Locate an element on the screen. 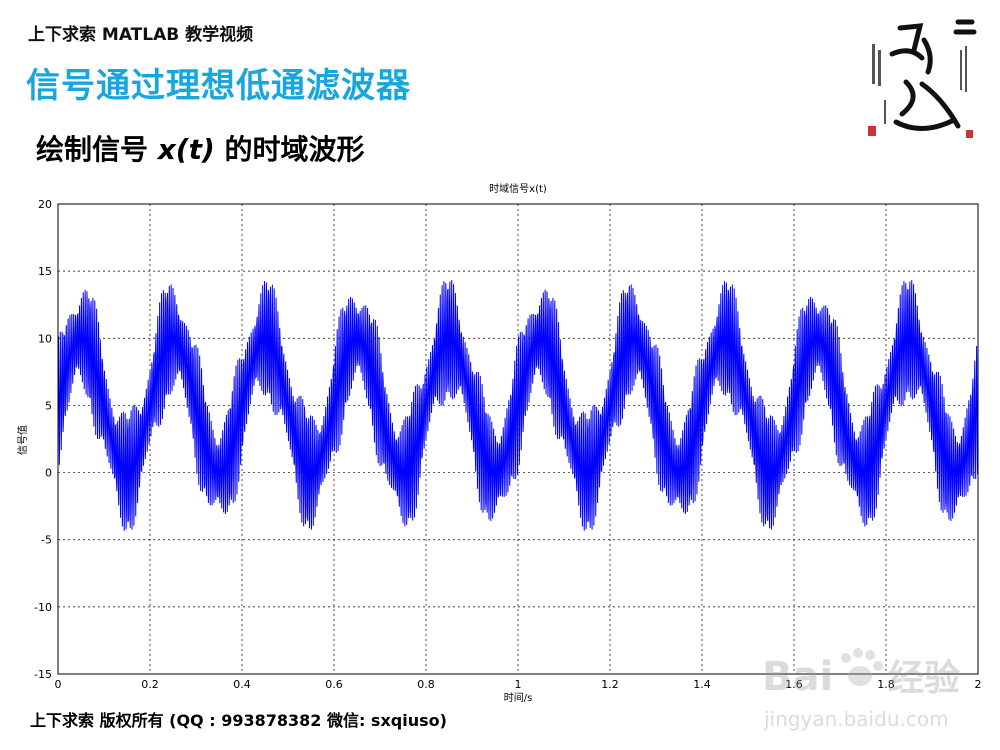  x-tick-label: 1.4 is located at coordinates (702, 684).